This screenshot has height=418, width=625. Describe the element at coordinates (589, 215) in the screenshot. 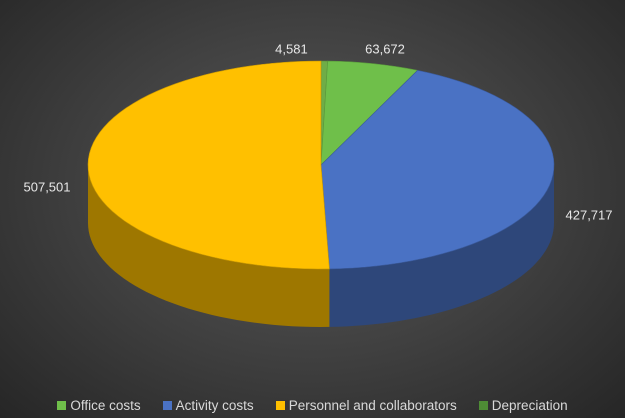

I see `data-label-activity-costs: 427,717` at that location.